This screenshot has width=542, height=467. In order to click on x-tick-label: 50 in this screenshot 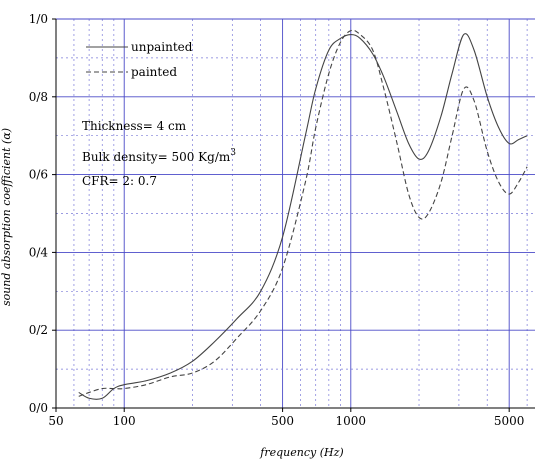, I will do `click(55, 421)`.